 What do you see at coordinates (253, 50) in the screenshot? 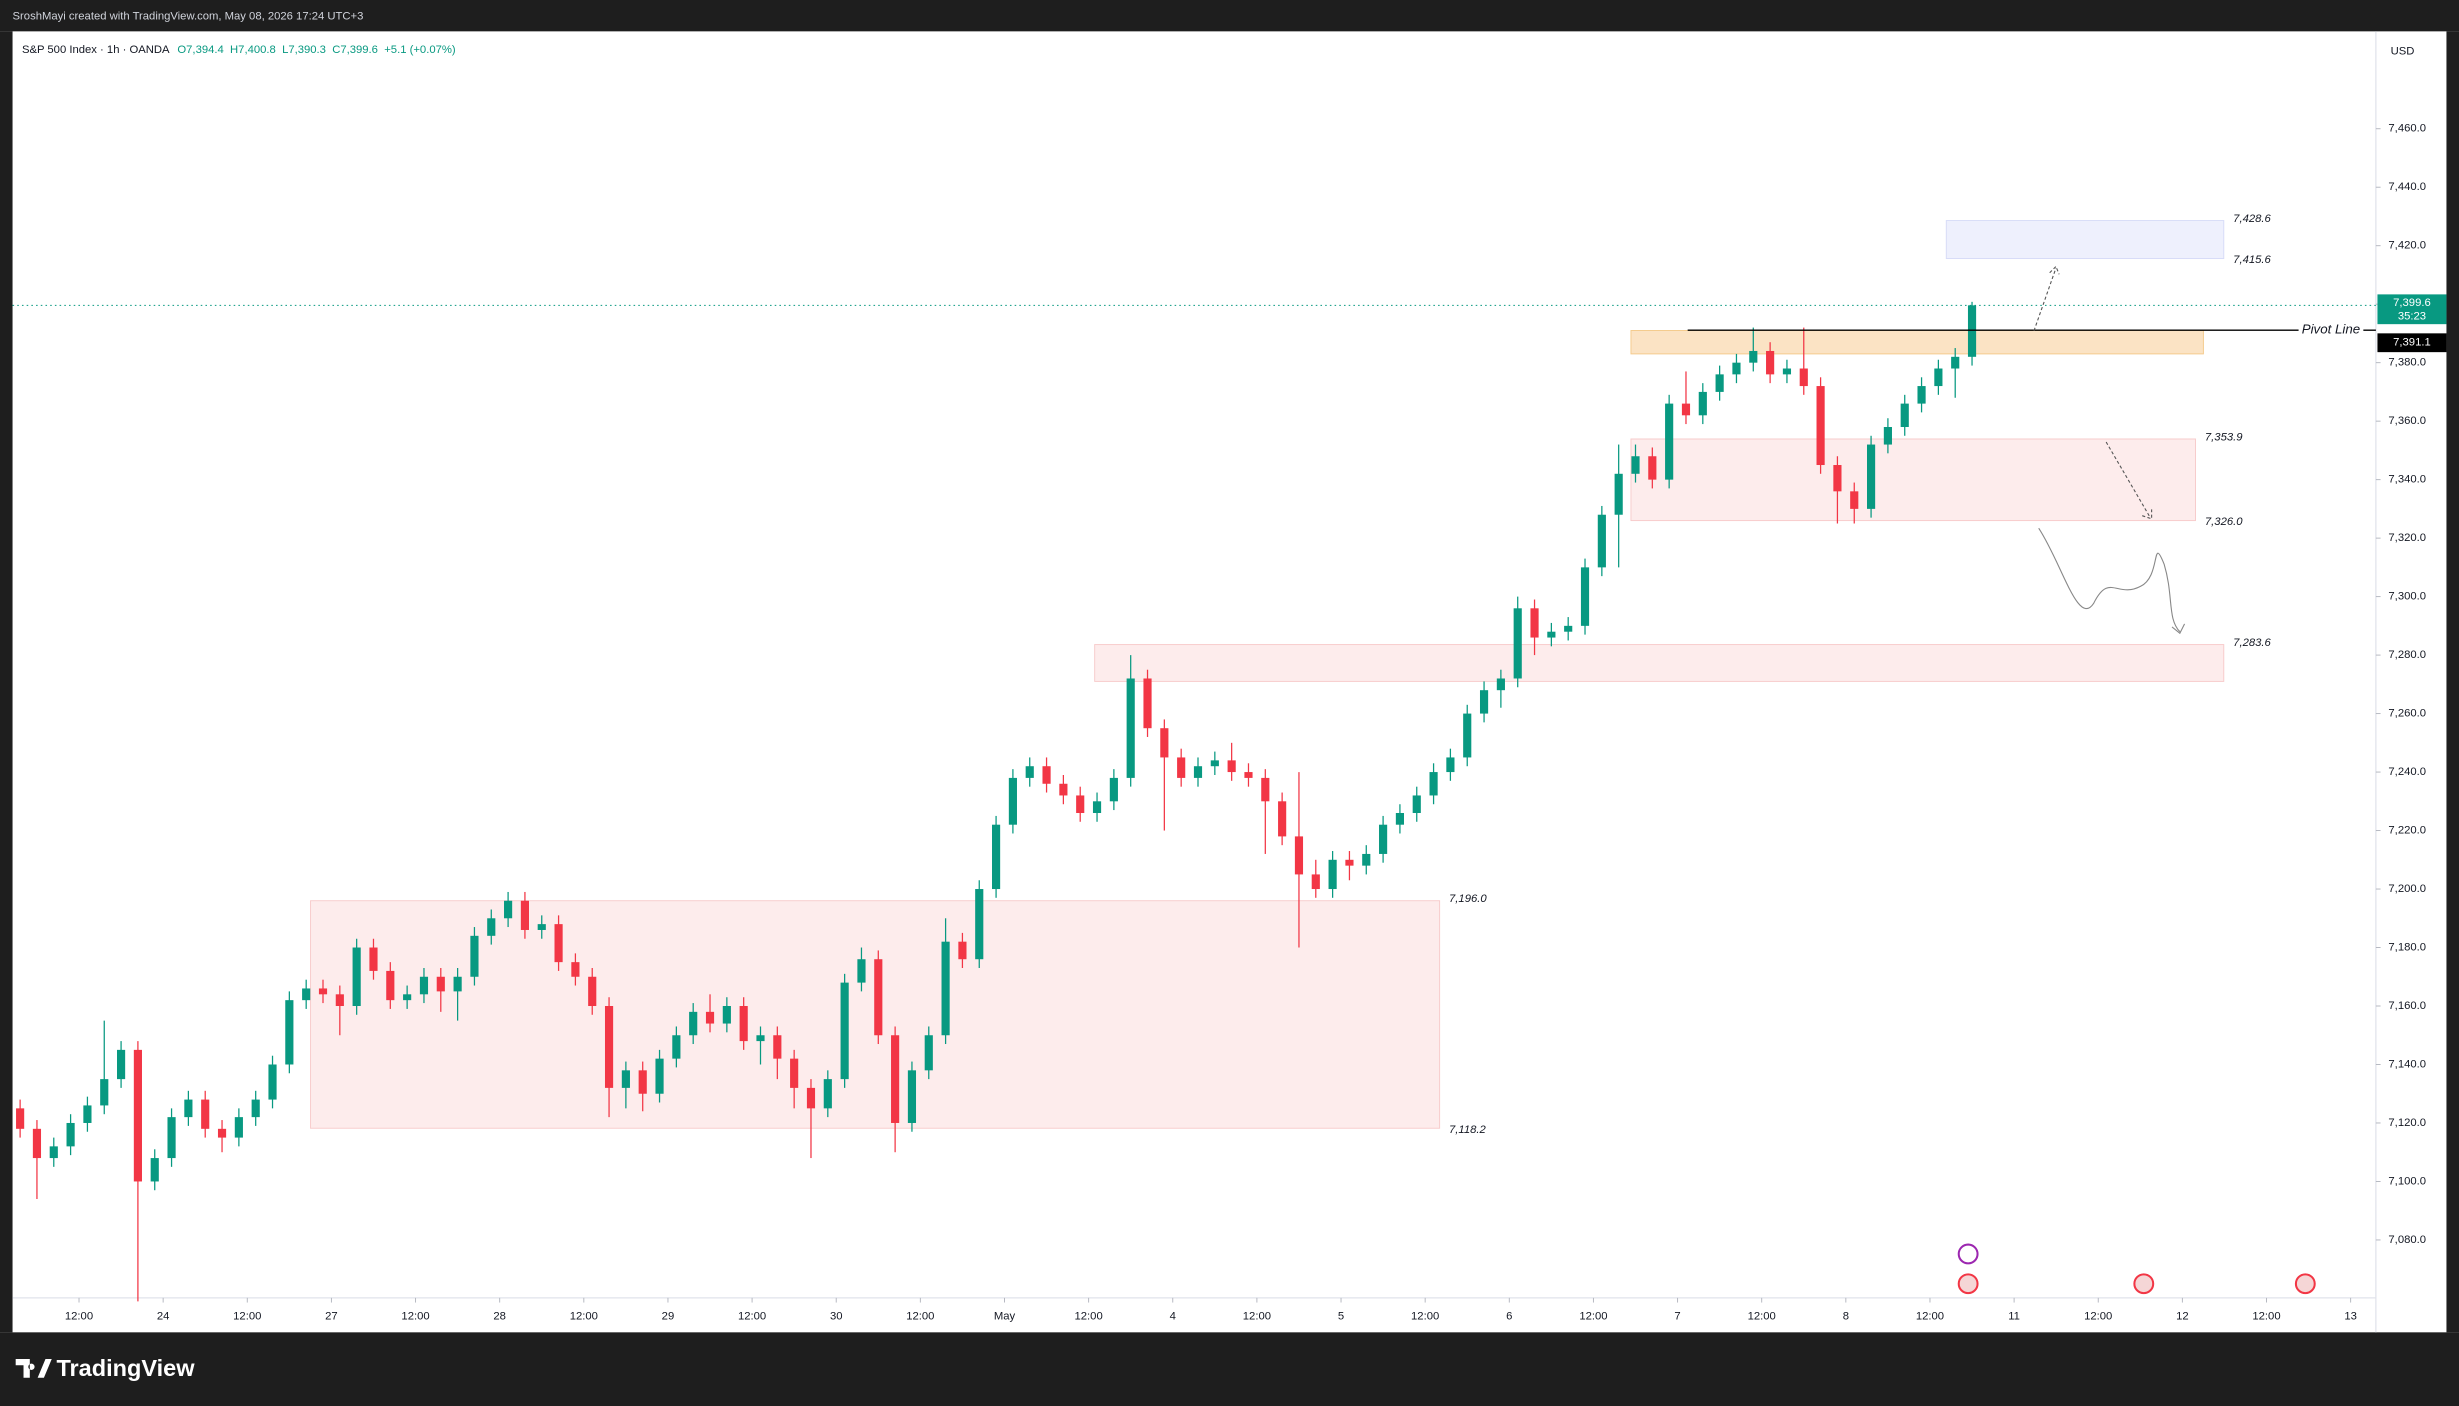
I see `legend-high: H7,400.8` at bounding box center [253, 50].